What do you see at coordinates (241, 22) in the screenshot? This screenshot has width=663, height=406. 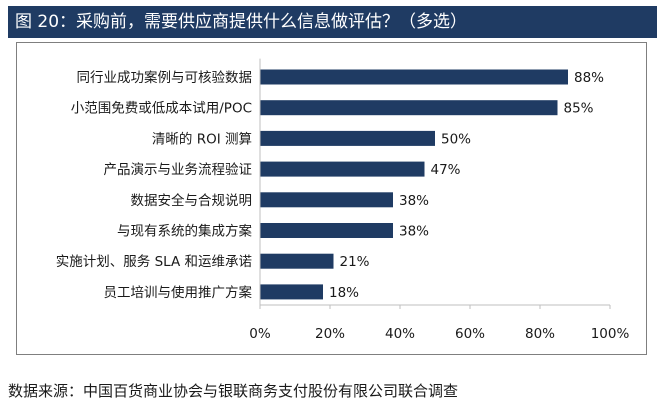 I see `figure-title: 图 20：采购前，需要供应商提供什么信息做评估？（多选）` at bounding box center [241, 22].